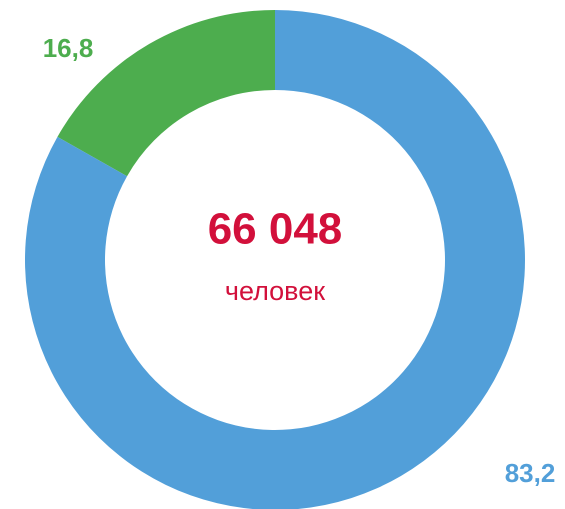 This screenshot has height=509, width=565. What do you see at coordinates (275, 291) in the screenshot?
I see `center-subtext: человек` at bounding box center [275, 291].